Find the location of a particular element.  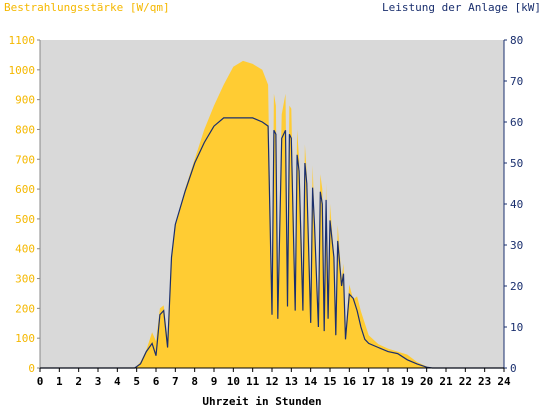

right-tick-label: 50 is located at coordinates (516, 163).